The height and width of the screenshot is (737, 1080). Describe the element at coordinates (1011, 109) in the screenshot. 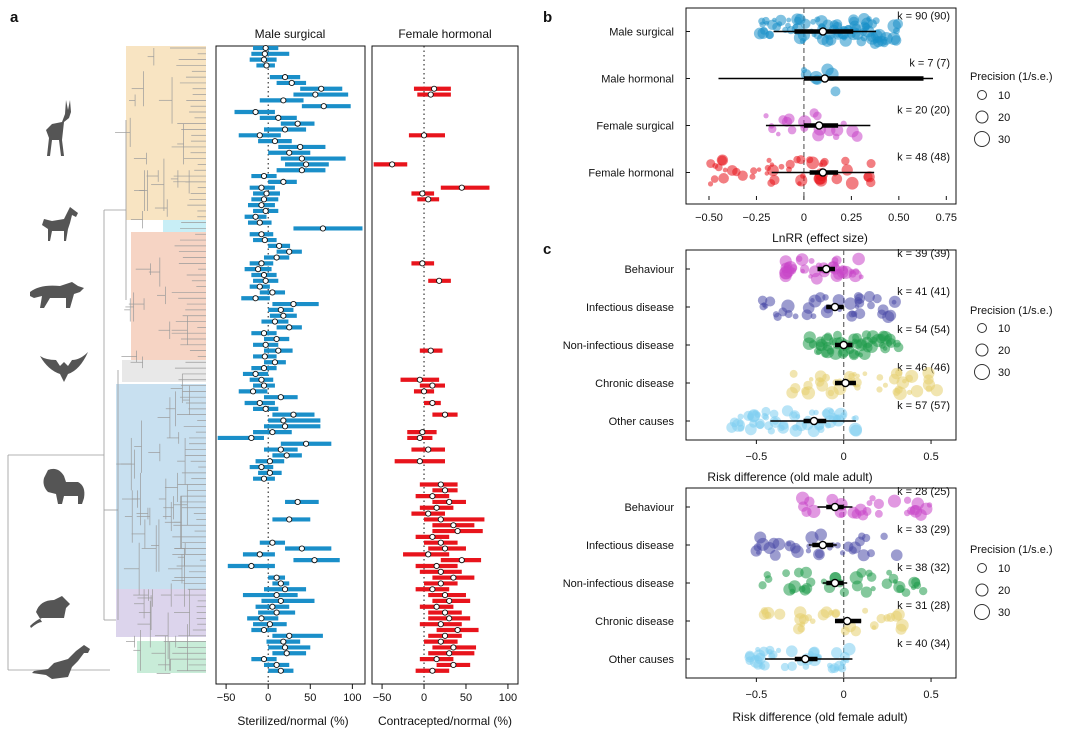

I see `precision-legend-b: Precision (1/s.e.) 10 20 30` at that location.